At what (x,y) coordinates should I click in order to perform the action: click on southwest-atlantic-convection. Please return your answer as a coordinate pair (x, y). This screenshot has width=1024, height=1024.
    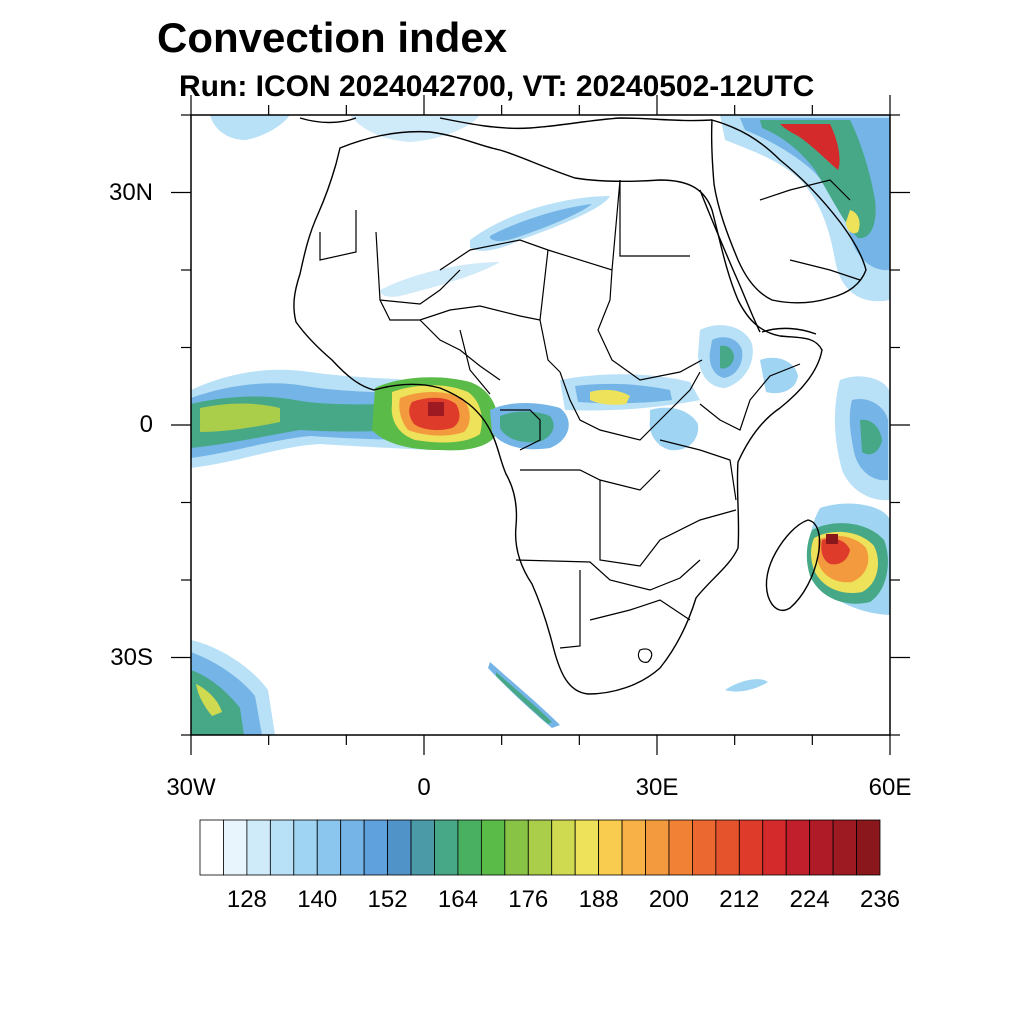
    Looking at the image, I should click on (233, 687).